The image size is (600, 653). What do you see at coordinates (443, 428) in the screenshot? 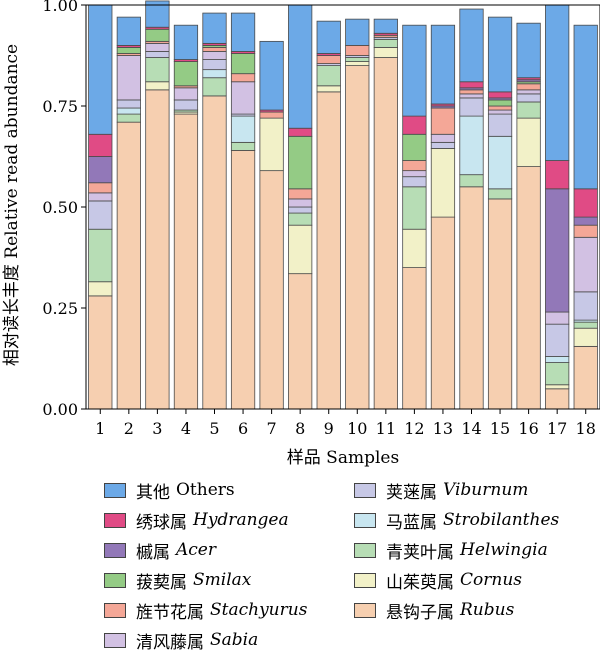
I see `x-tick-label: 13` at bounding box center [443, 428].